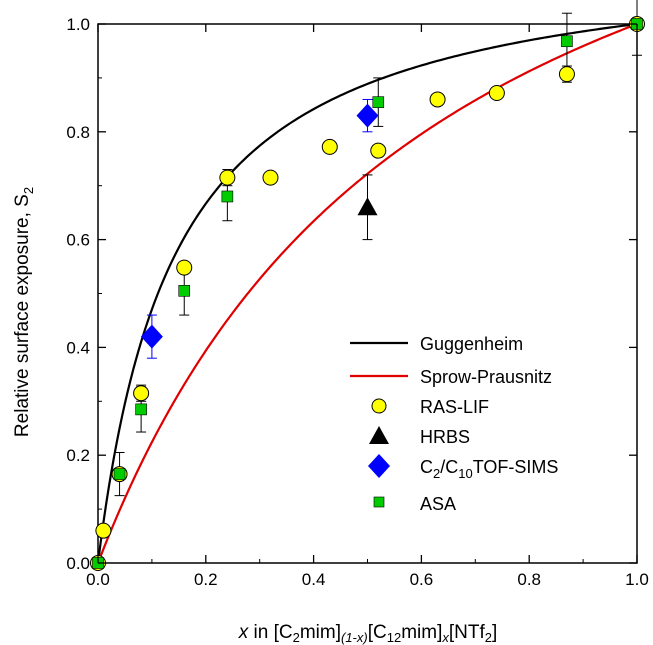 Image resolution: width=653 pixels, height=645 pixels. Describe the element at coordinates (637, 579) in the screenshot. I see `x-tick-label: 1.0` at that location.